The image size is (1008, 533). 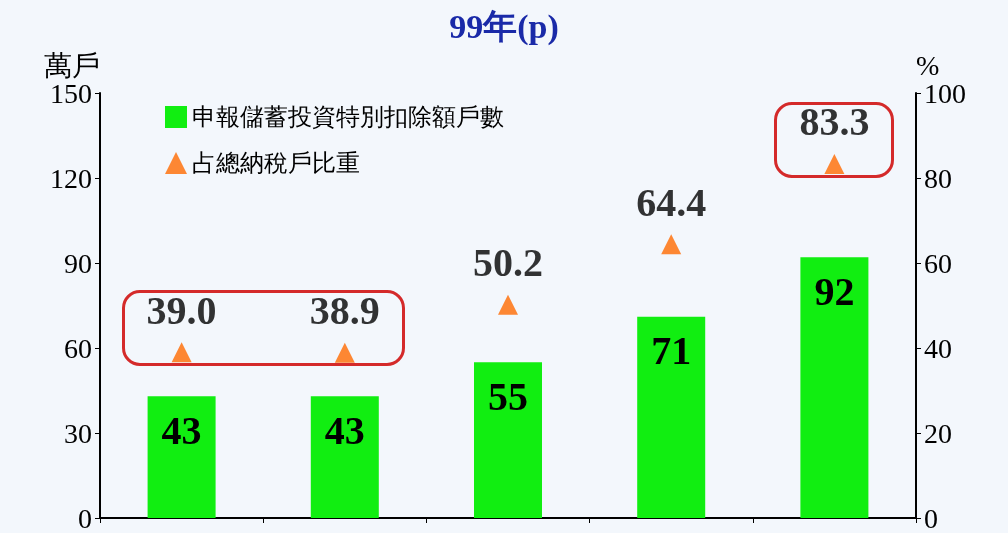 What do you see at coordinates (71, 178) in the screenshot?
I see `y-tick-label: 120` at bounding box center [71, 178].